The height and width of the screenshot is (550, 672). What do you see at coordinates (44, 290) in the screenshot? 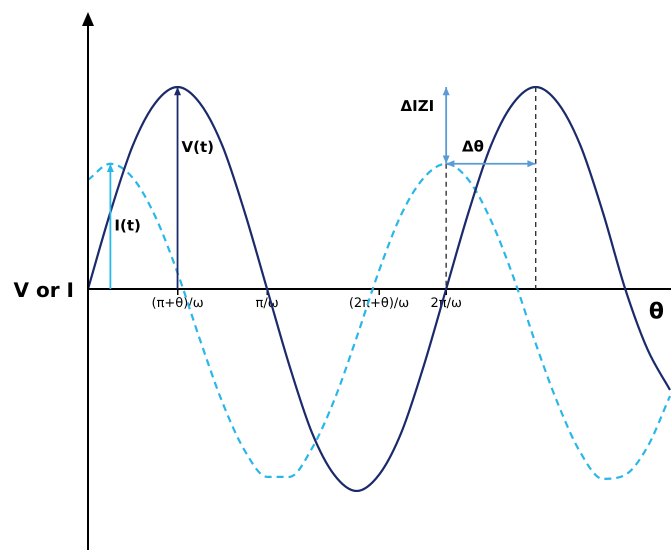
I see `y-axis-title: V or I` at bounding box center [44, 290].